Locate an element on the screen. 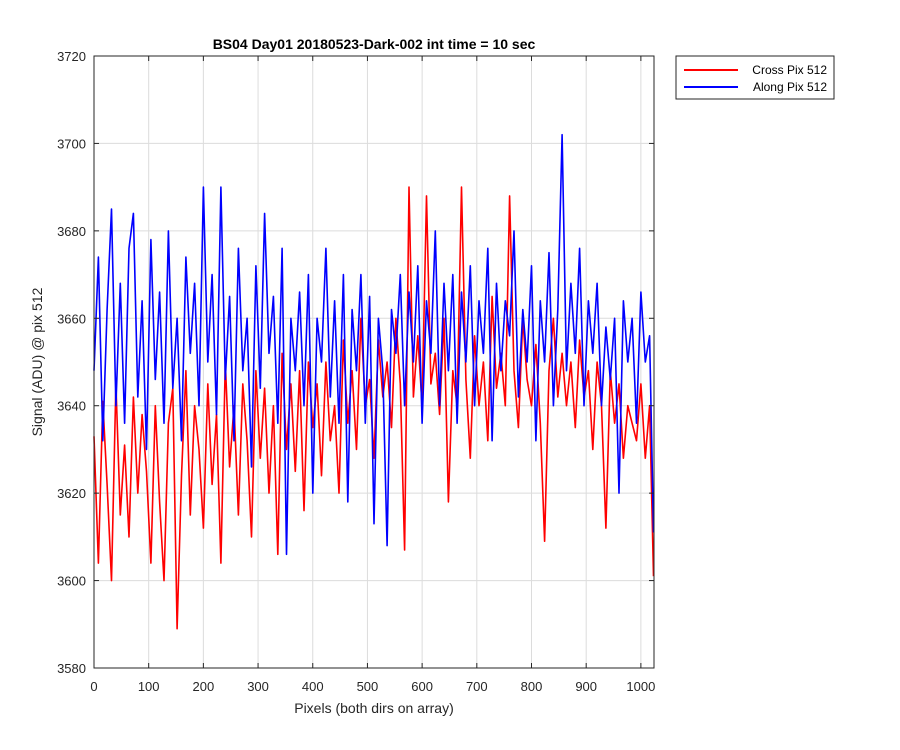 The image size is (900, 750). x-tick-label: 0 is located at coordinates (93, 686).